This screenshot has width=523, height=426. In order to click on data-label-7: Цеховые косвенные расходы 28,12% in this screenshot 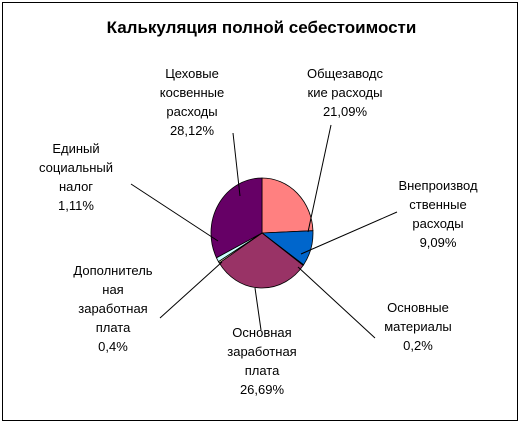, I will do `click(192, 102)`.